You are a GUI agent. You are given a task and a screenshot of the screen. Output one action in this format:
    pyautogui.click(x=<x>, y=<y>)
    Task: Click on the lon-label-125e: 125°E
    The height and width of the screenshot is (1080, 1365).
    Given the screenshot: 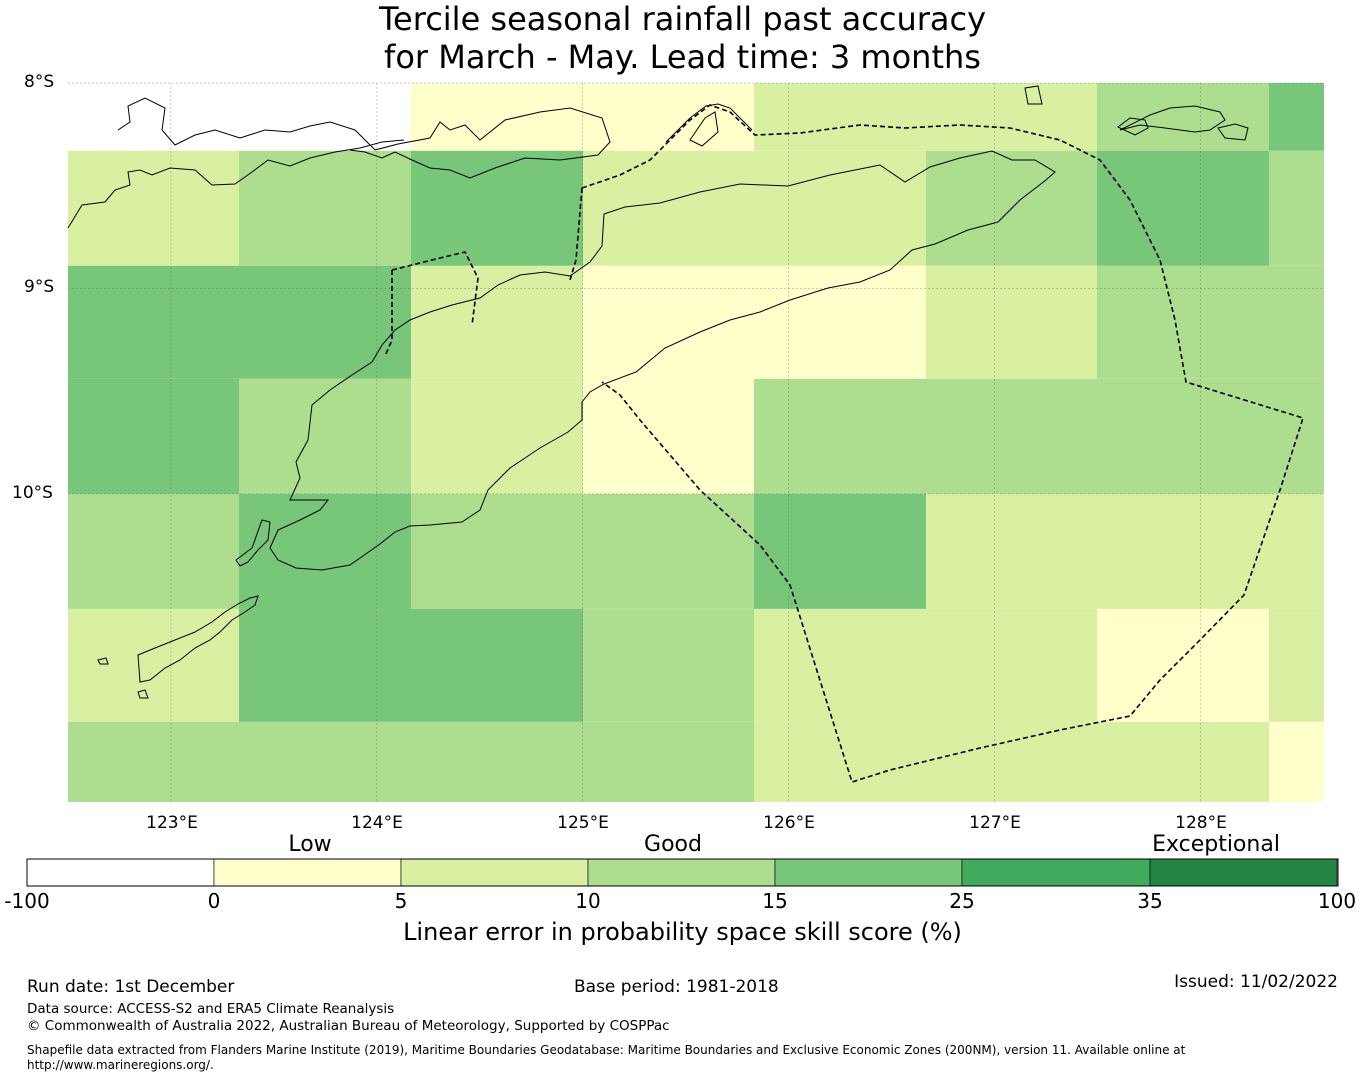 What is the action you would take?
    pyautogui.click(x=583, y=823)
    